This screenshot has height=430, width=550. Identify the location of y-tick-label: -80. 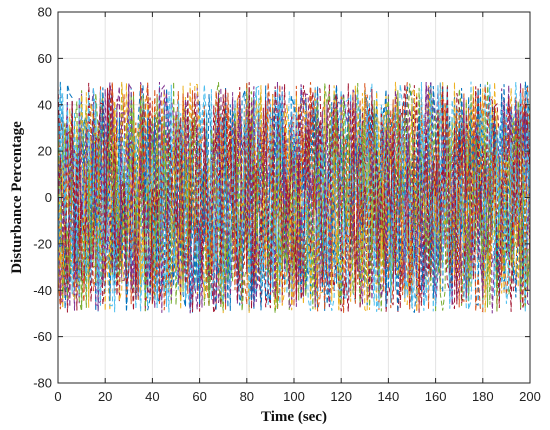
(42, 383).